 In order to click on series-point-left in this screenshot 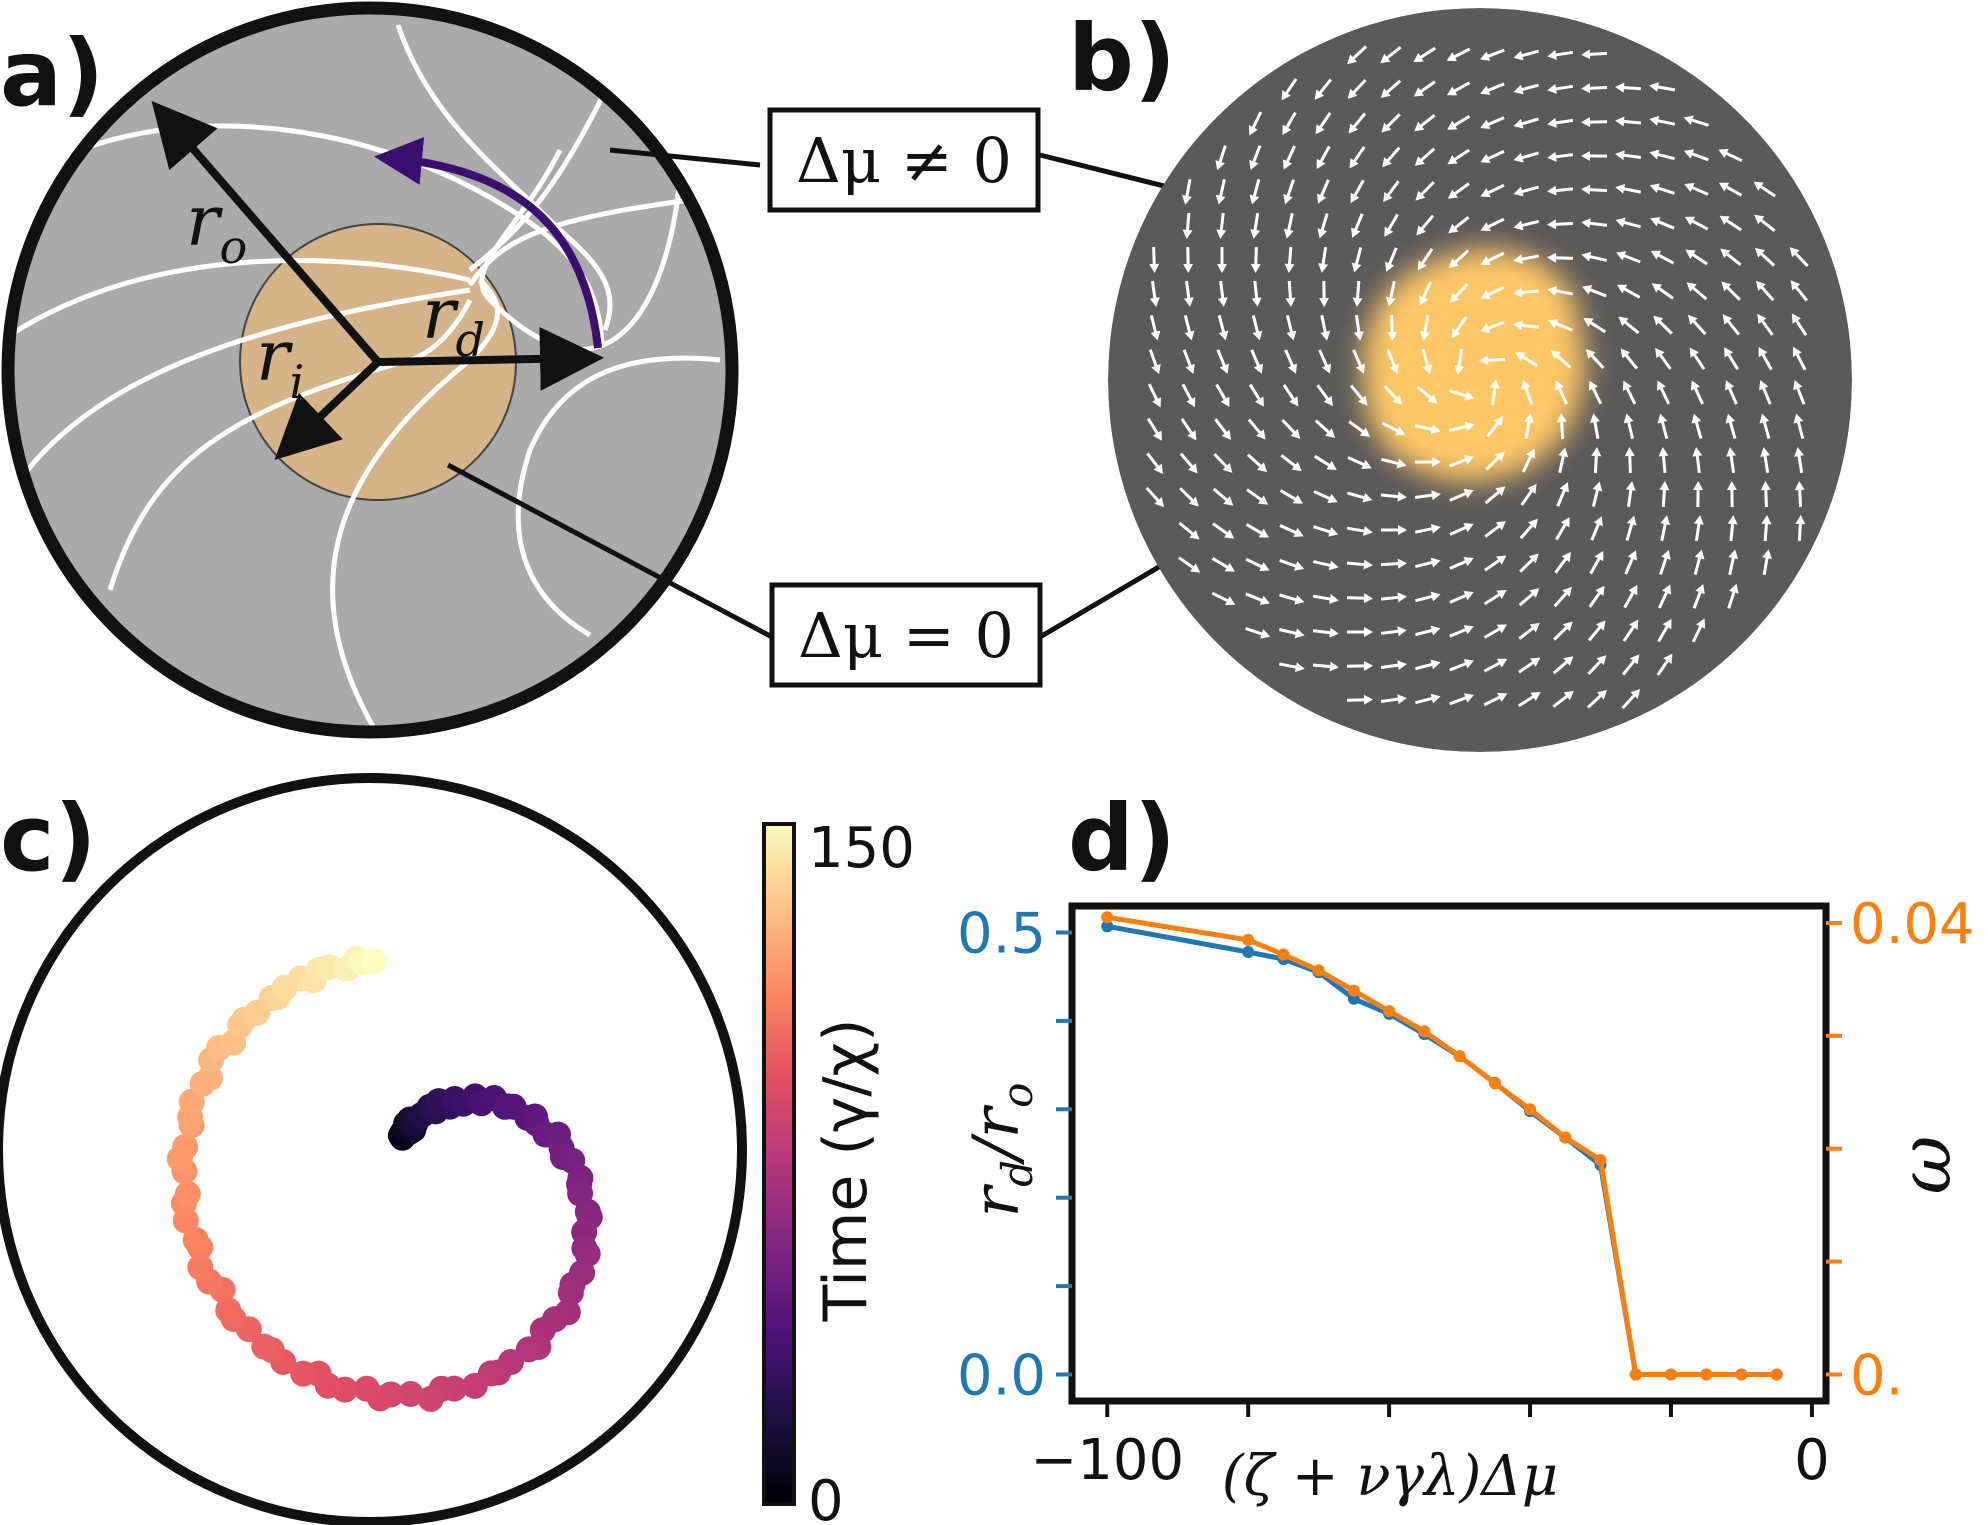, I will do `click(1107, 926)`.